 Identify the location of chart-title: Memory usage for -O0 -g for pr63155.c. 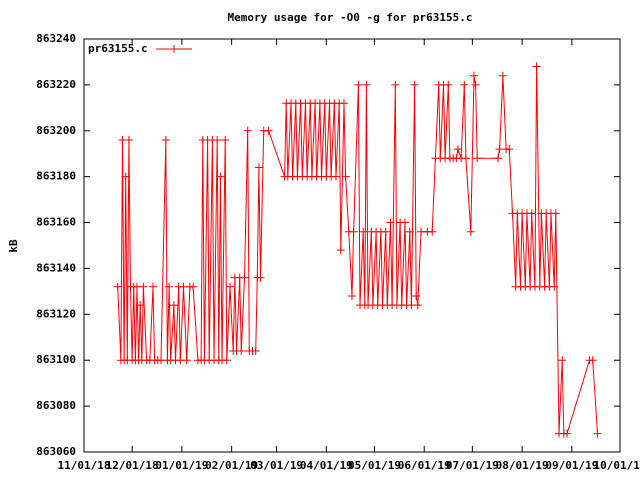
(349, 17).